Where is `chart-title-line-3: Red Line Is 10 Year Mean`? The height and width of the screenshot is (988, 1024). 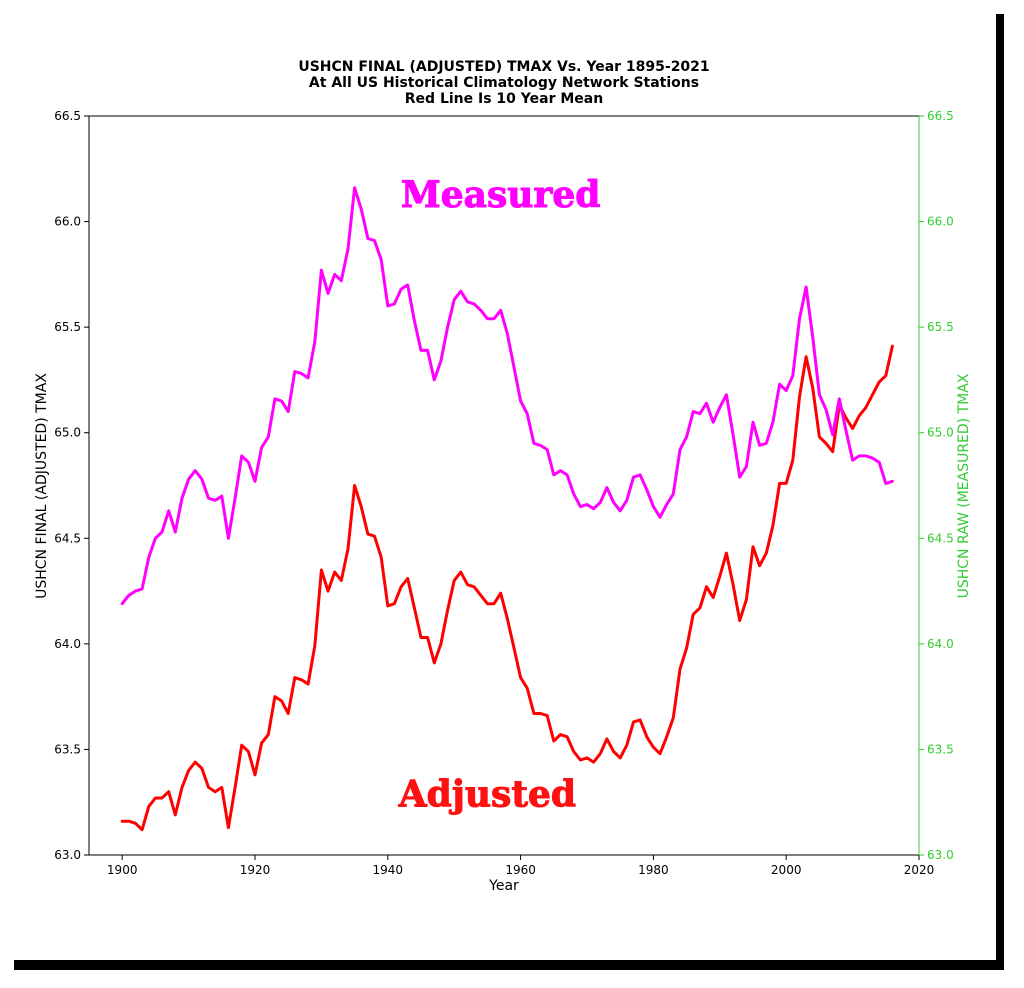 chart-title-line-3: Red Line Is 10 Year Mean is located at coordinates (504, 99).